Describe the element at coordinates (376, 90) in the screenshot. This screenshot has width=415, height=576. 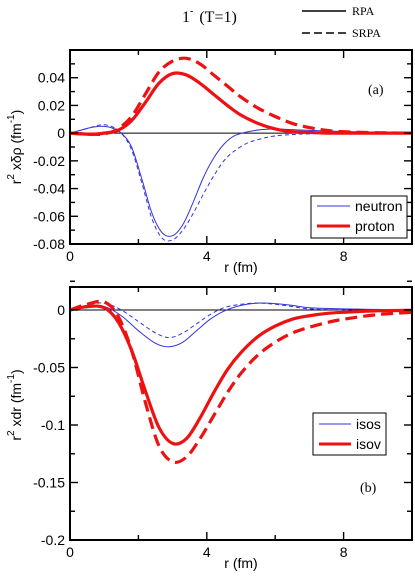
I see `panel-a-tag: (a)` at that location.